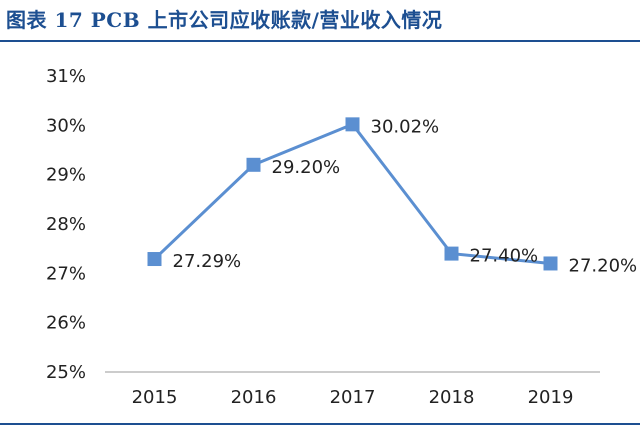 The height and width of the screenshot is (429, 640). I want to click on data-label: 30.02%, so click(405, 126).